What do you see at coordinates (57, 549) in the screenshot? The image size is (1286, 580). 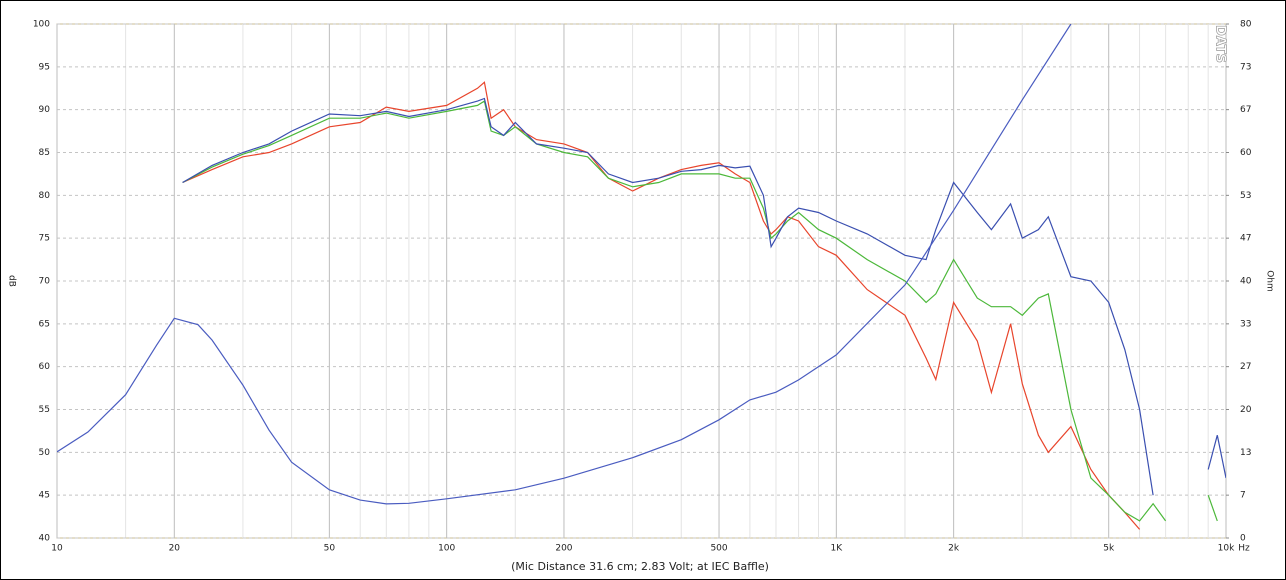 I see `x-tick-label: 10` at bounding box center [57, 549].